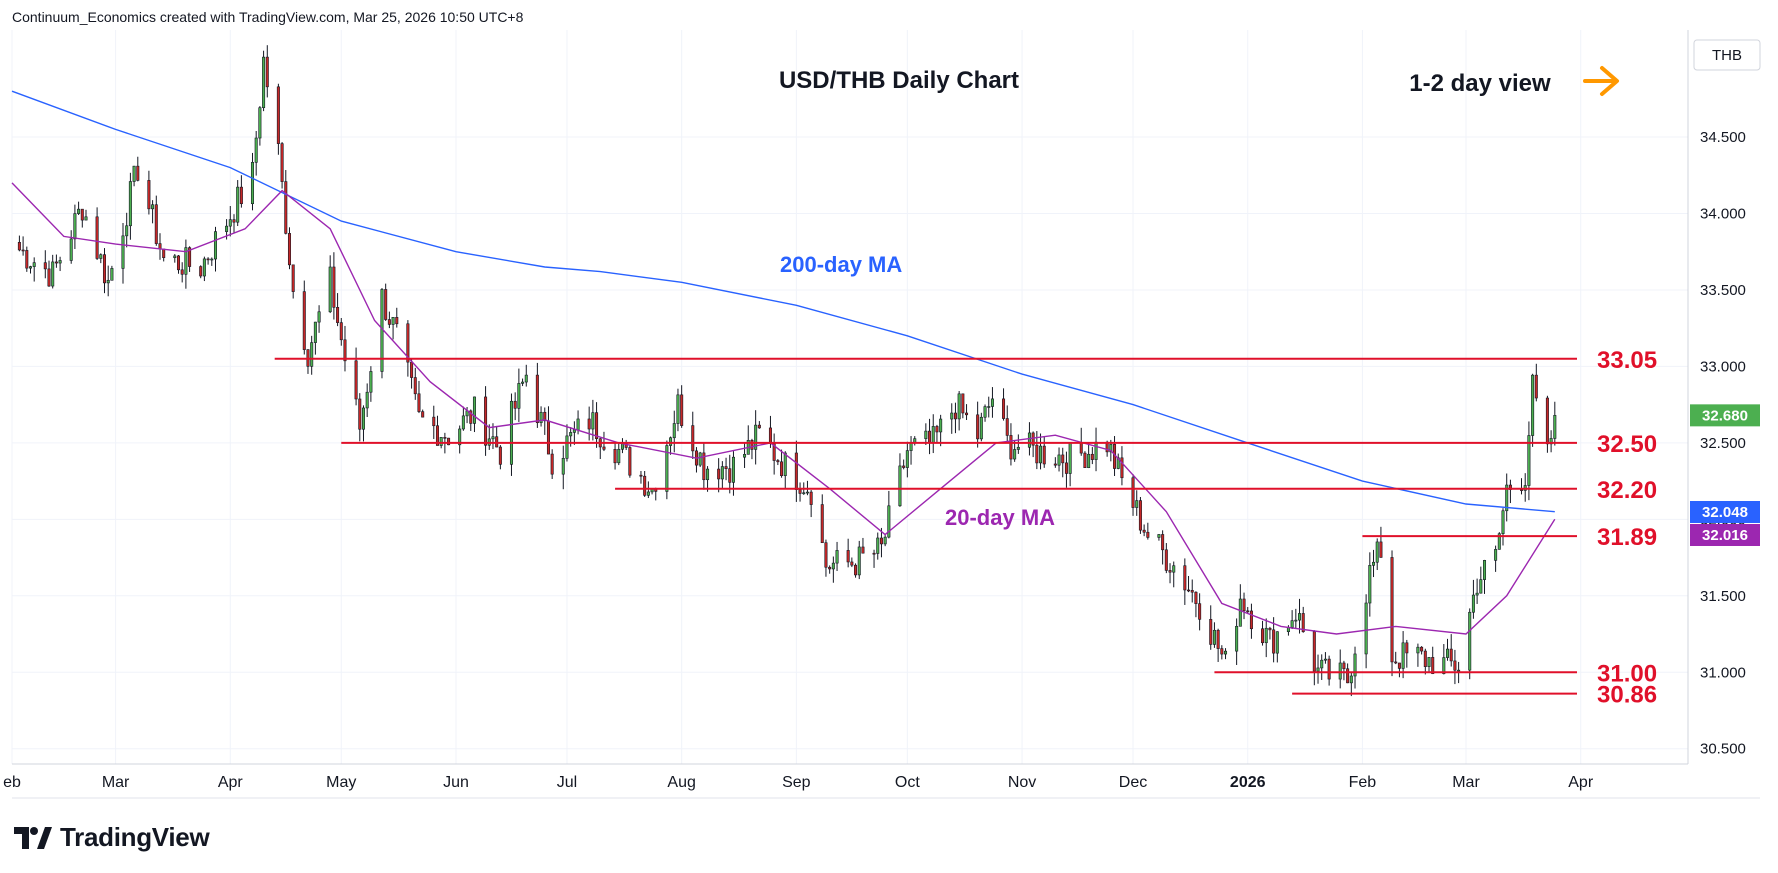  What do you see at coordinates (1627, 695) in the screenshot?
I see `level-label: 30.86` at bounding box center [1627, 695].